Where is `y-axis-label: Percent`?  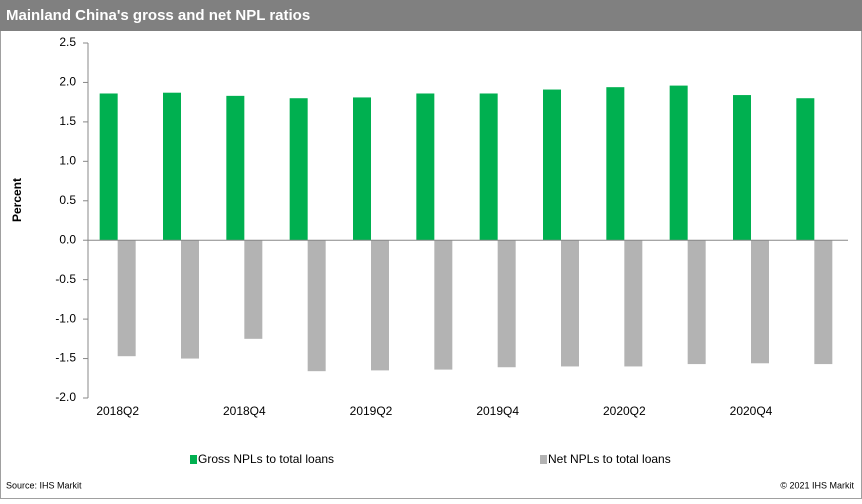
y-axis-label: Percent is located at coordinates (17, 200).